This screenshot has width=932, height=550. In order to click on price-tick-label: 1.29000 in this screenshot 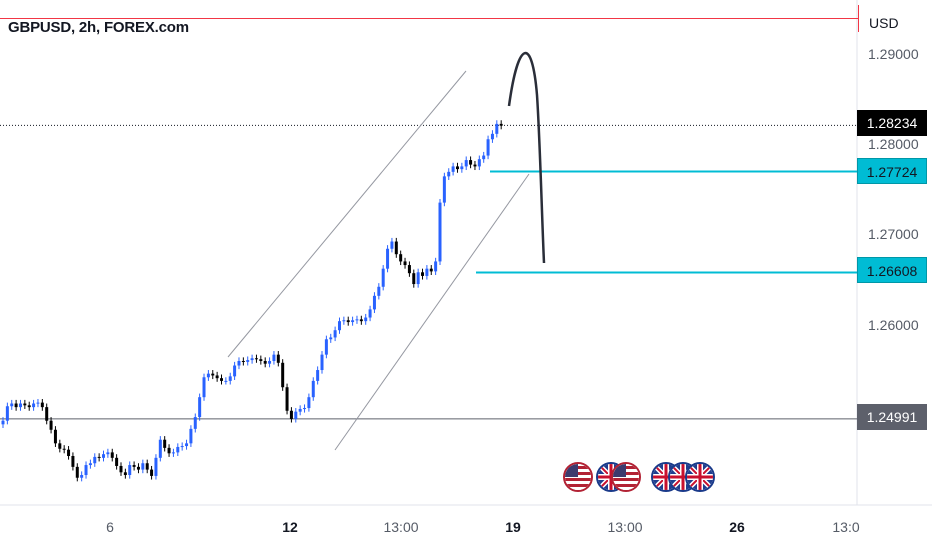, I will do `click(893, 54)`.